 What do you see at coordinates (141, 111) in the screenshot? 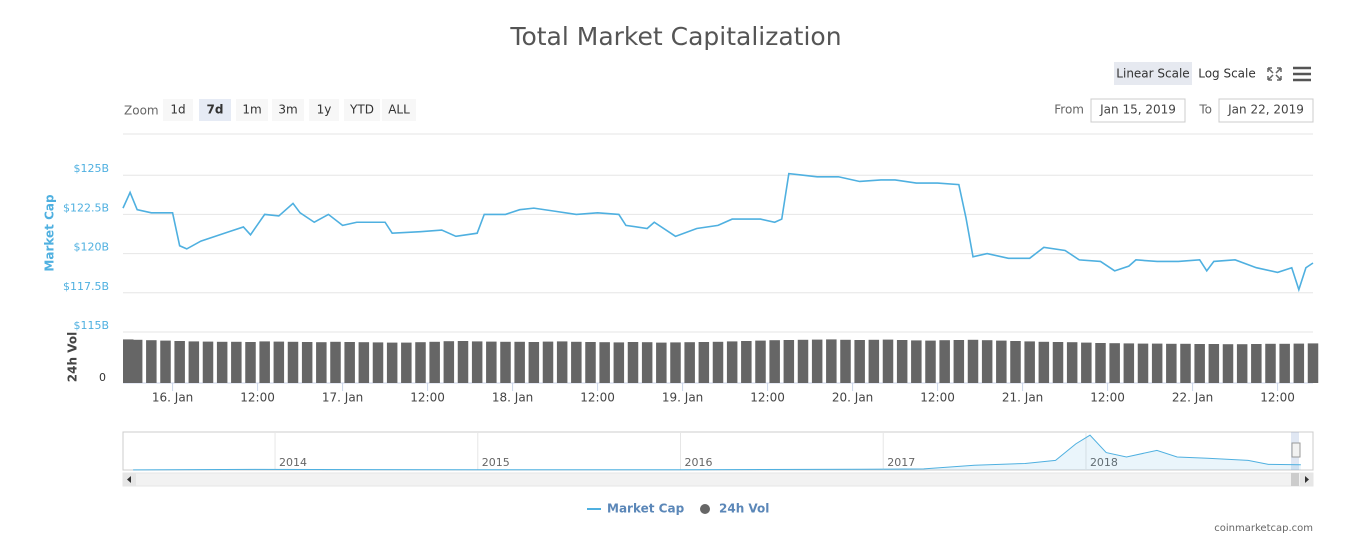
I see `zoom-label: Zoom` at bounding box center [141, 111].